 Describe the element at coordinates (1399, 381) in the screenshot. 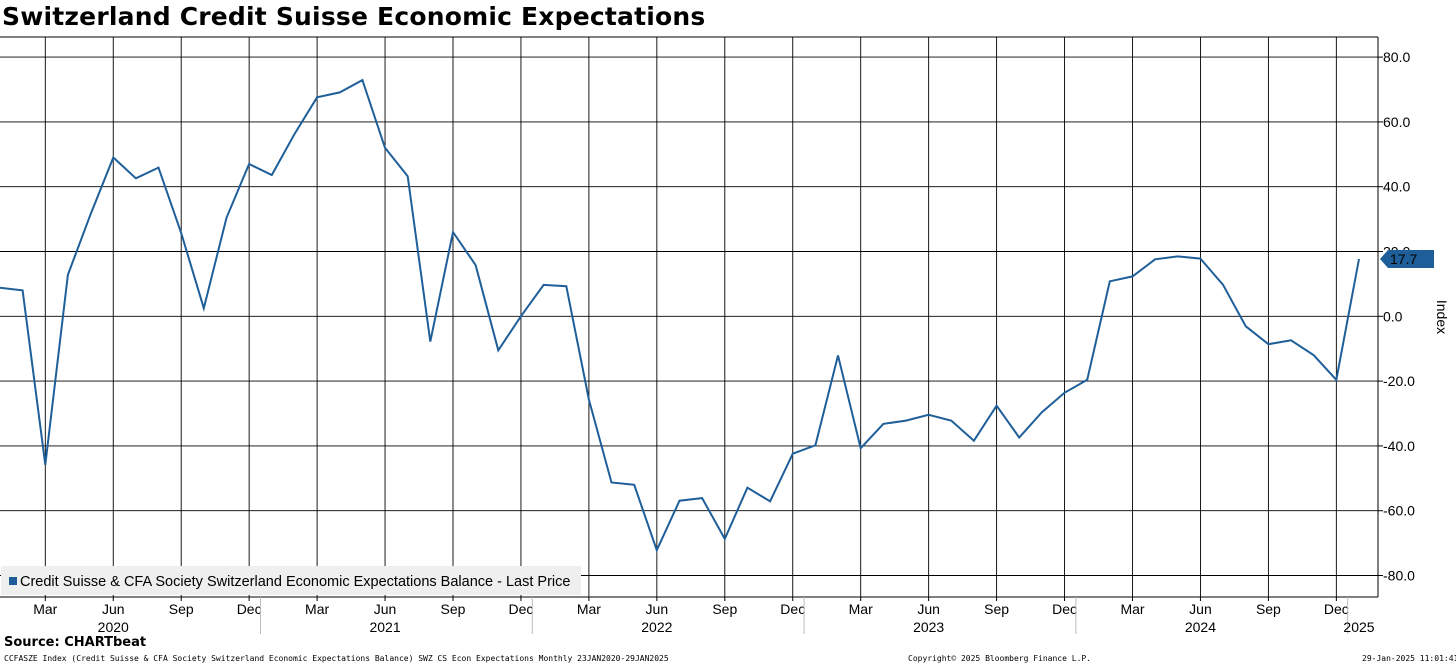

I see `y-tick-label: -20.0` at that location.